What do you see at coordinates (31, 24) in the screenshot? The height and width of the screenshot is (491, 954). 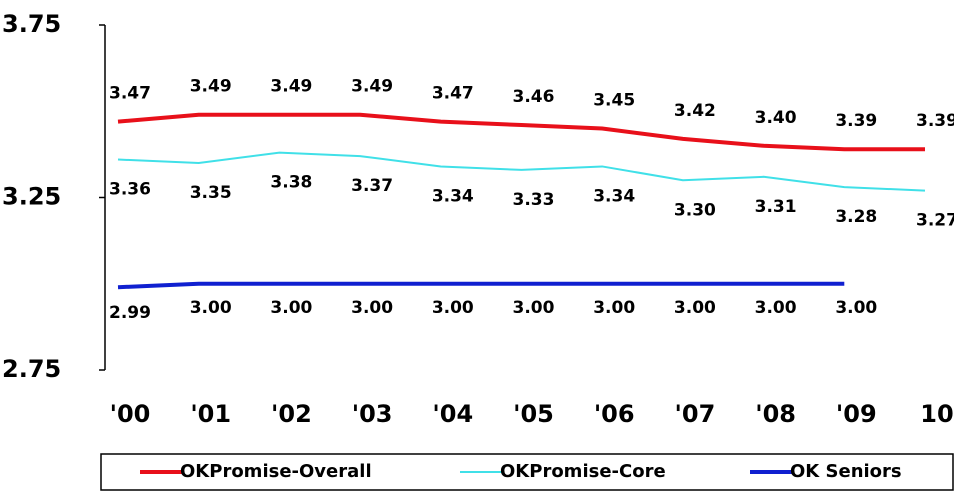 I see `y-tick-label: 3.75` at bounding box center [31, 24].